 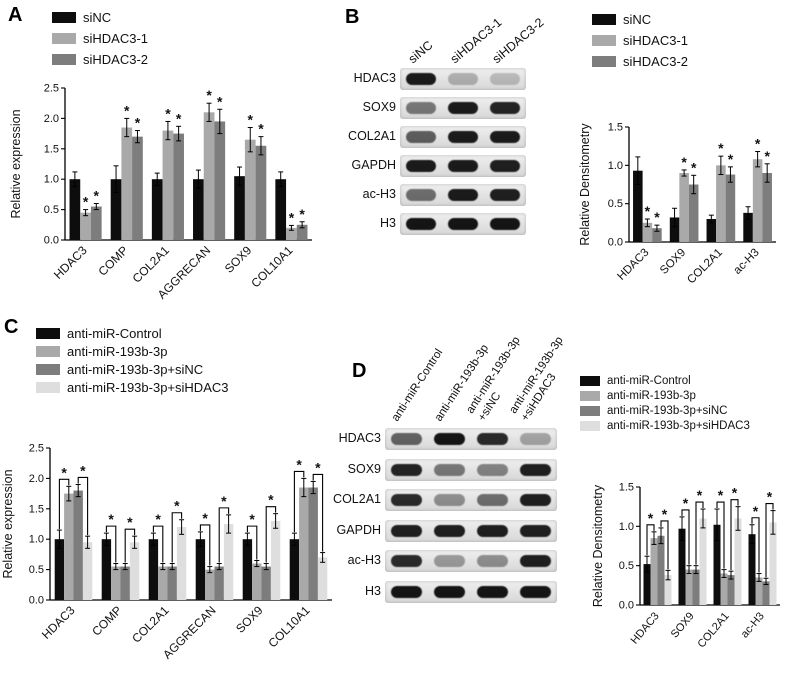 I want to click on legend-item: siHDAC3-1, so click(x=640, y=40).